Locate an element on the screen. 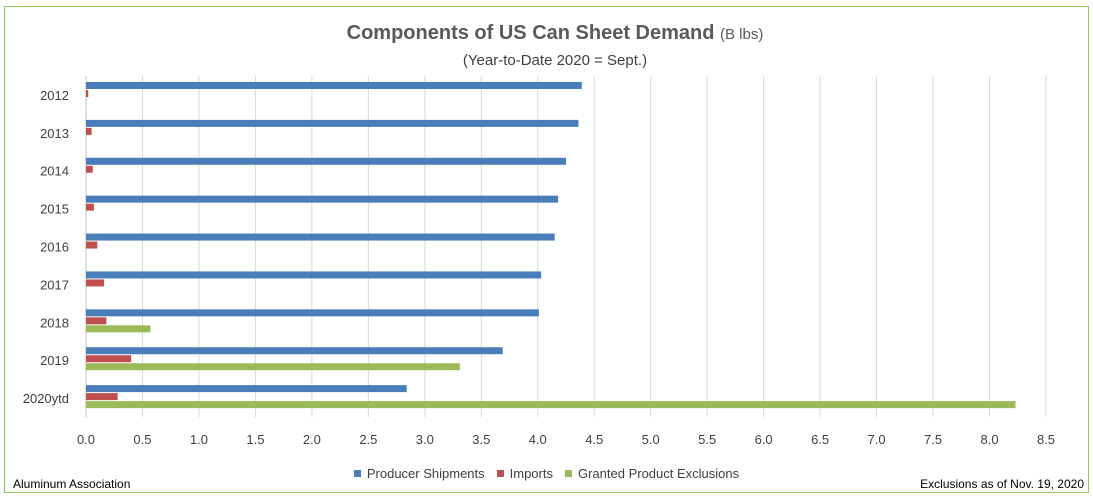 The image size is (1093, 497). category-label: 2014 is located at coordinates (54, 171).